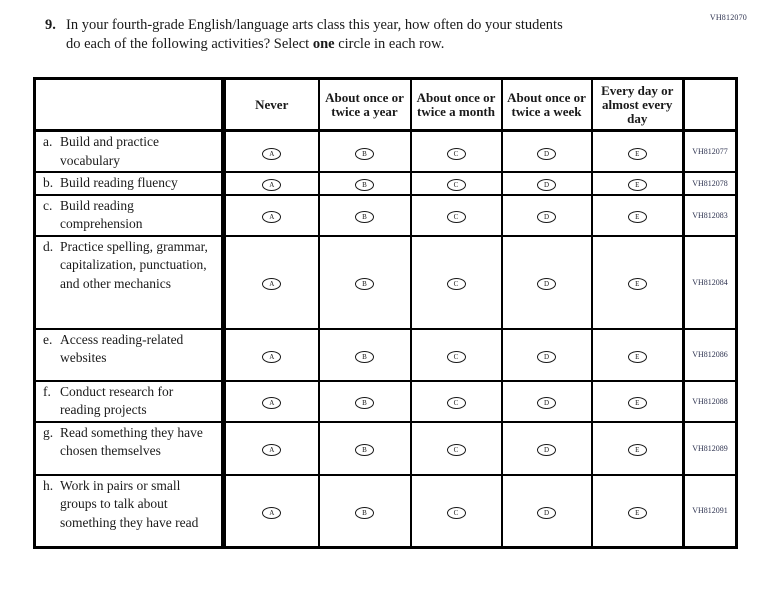 Image resolution: width=762 pixels, height=591 pixels. I want to click on activity-label-cell: e. Access reading-related websites, so click(129, 354).